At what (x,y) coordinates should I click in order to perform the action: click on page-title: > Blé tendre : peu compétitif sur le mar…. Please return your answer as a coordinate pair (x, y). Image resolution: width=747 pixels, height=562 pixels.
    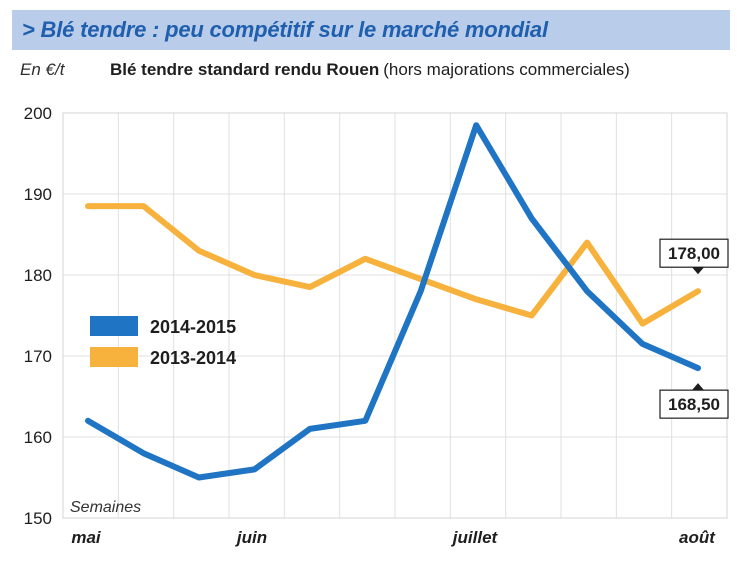
    Looking at the image, I should click on (285, 29).